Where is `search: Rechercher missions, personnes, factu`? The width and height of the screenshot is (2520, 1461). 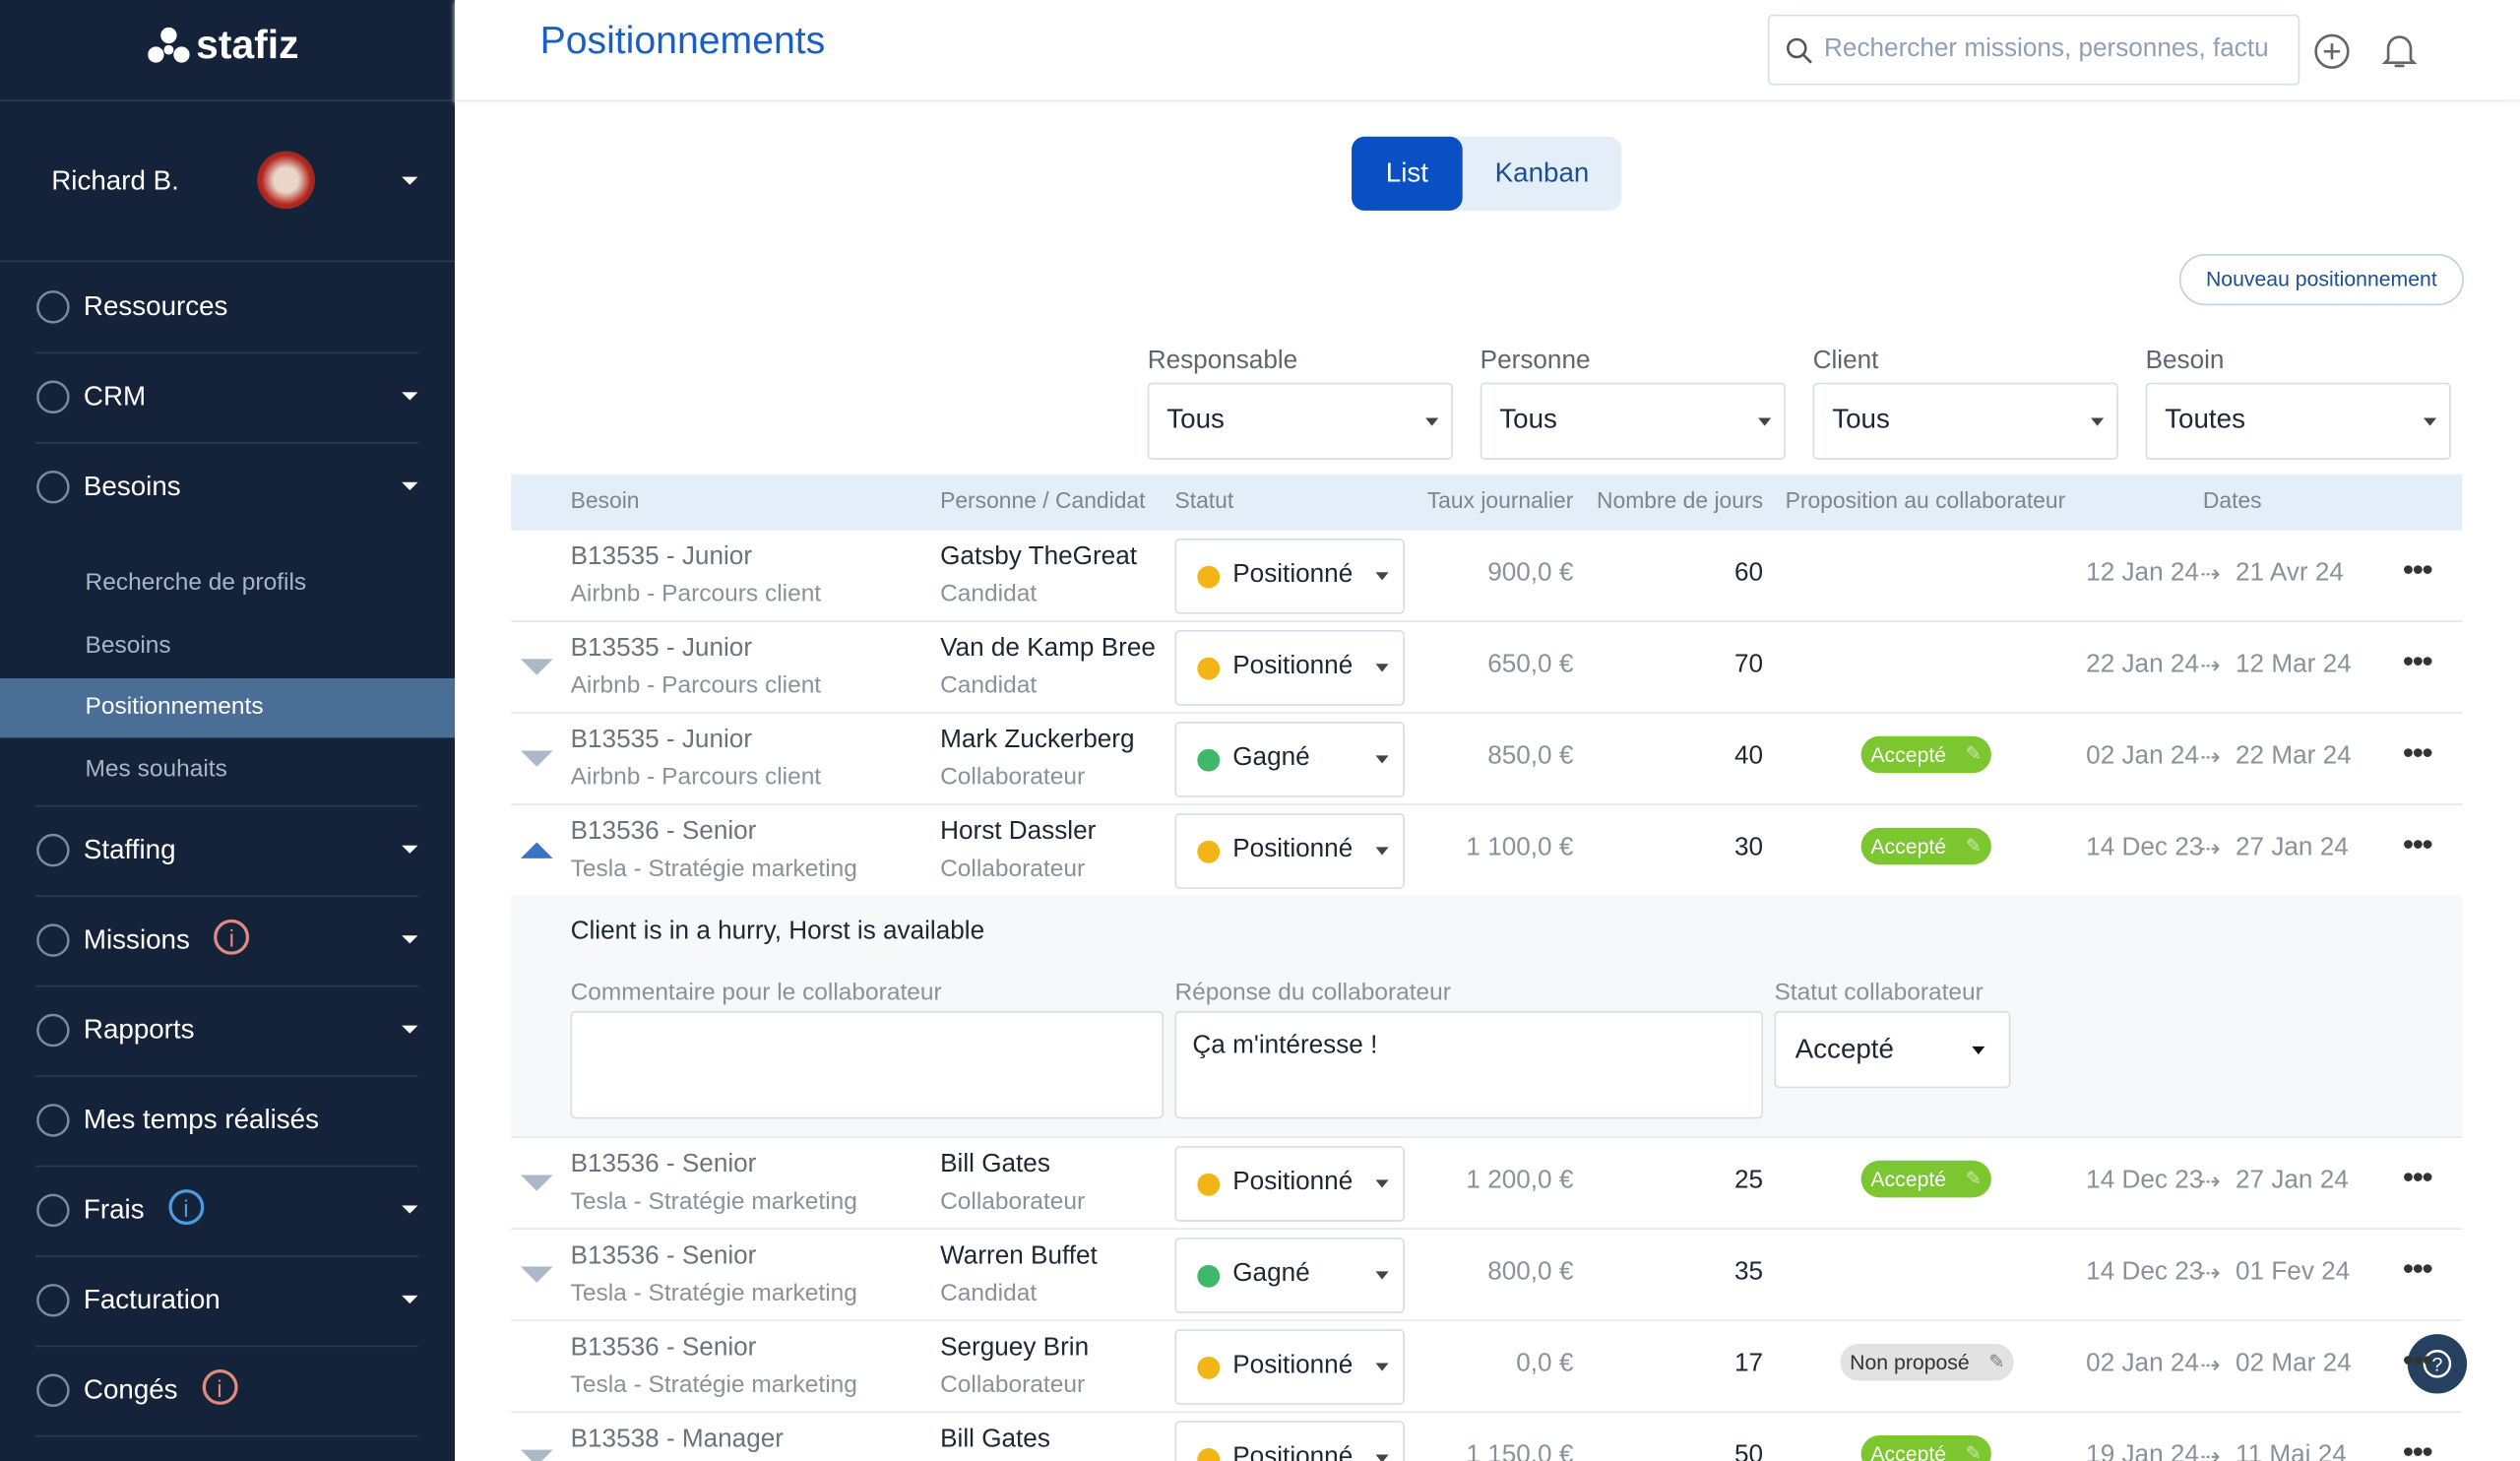
search: Rechercher missions, personnes, factu is located at coordinates (2034, 50).